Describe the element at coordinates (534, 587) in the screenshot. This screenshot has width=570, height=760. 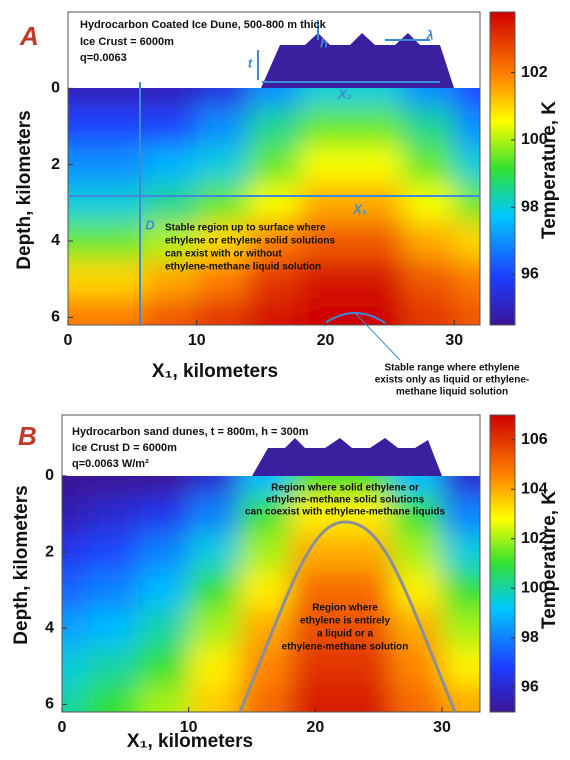
I see `colorbar-tick-label: 100` at that location.